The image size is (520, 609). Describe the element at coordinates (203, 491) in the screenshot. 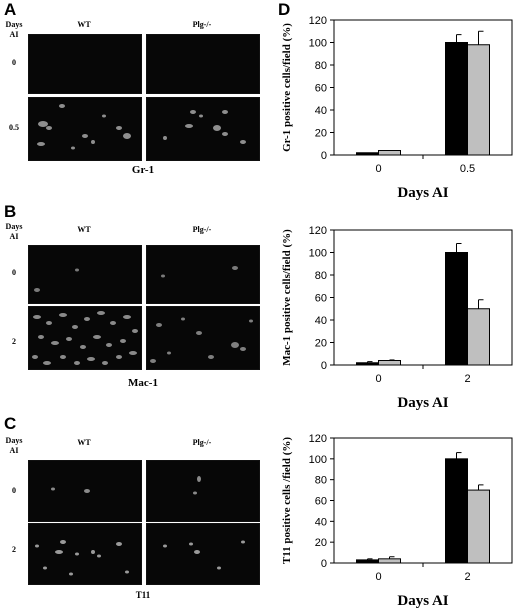

I see `micrograph-c-plg-day0` at that location.